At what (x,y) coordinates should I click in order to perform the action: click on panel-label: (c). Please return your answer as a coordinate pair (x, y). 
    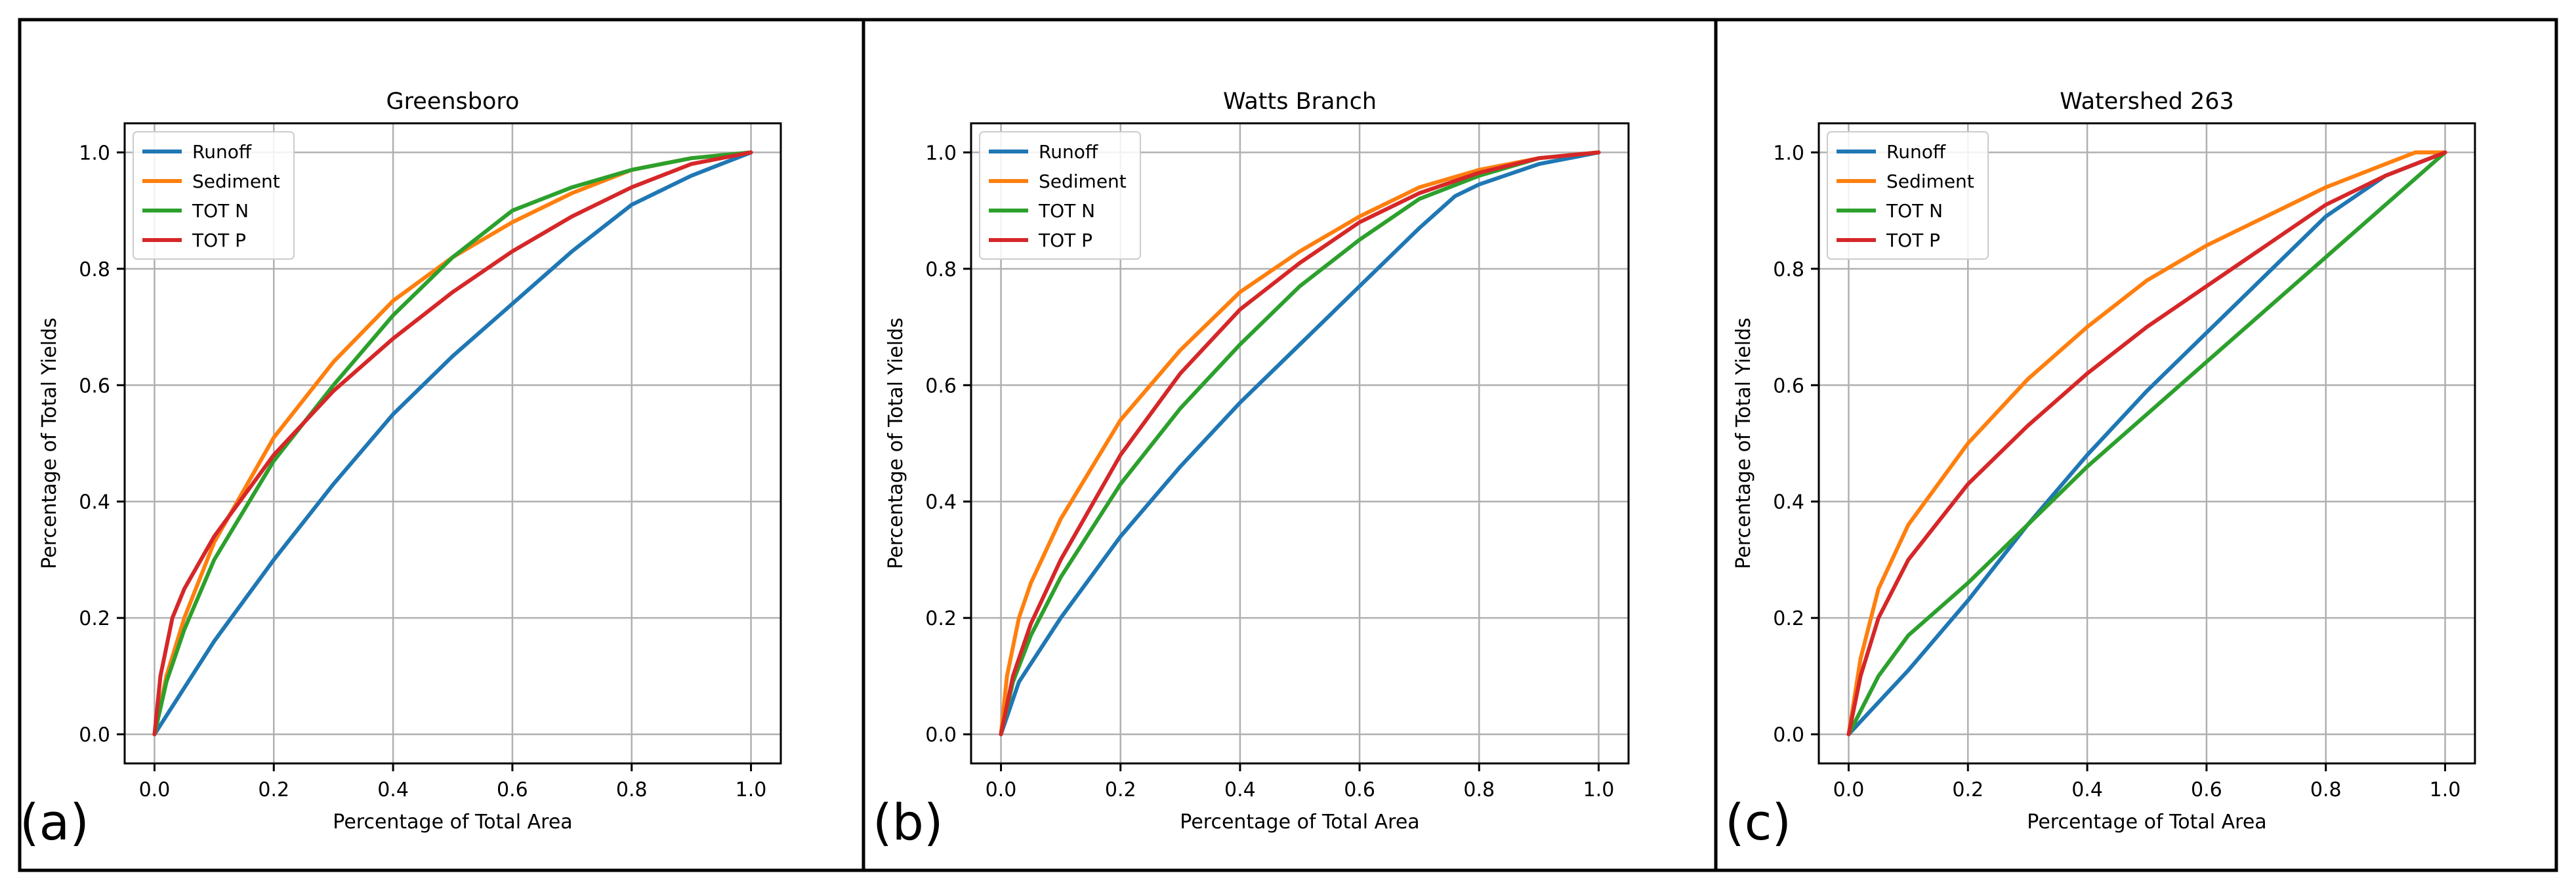
    Looking at the image, I should click on (1758, 822).